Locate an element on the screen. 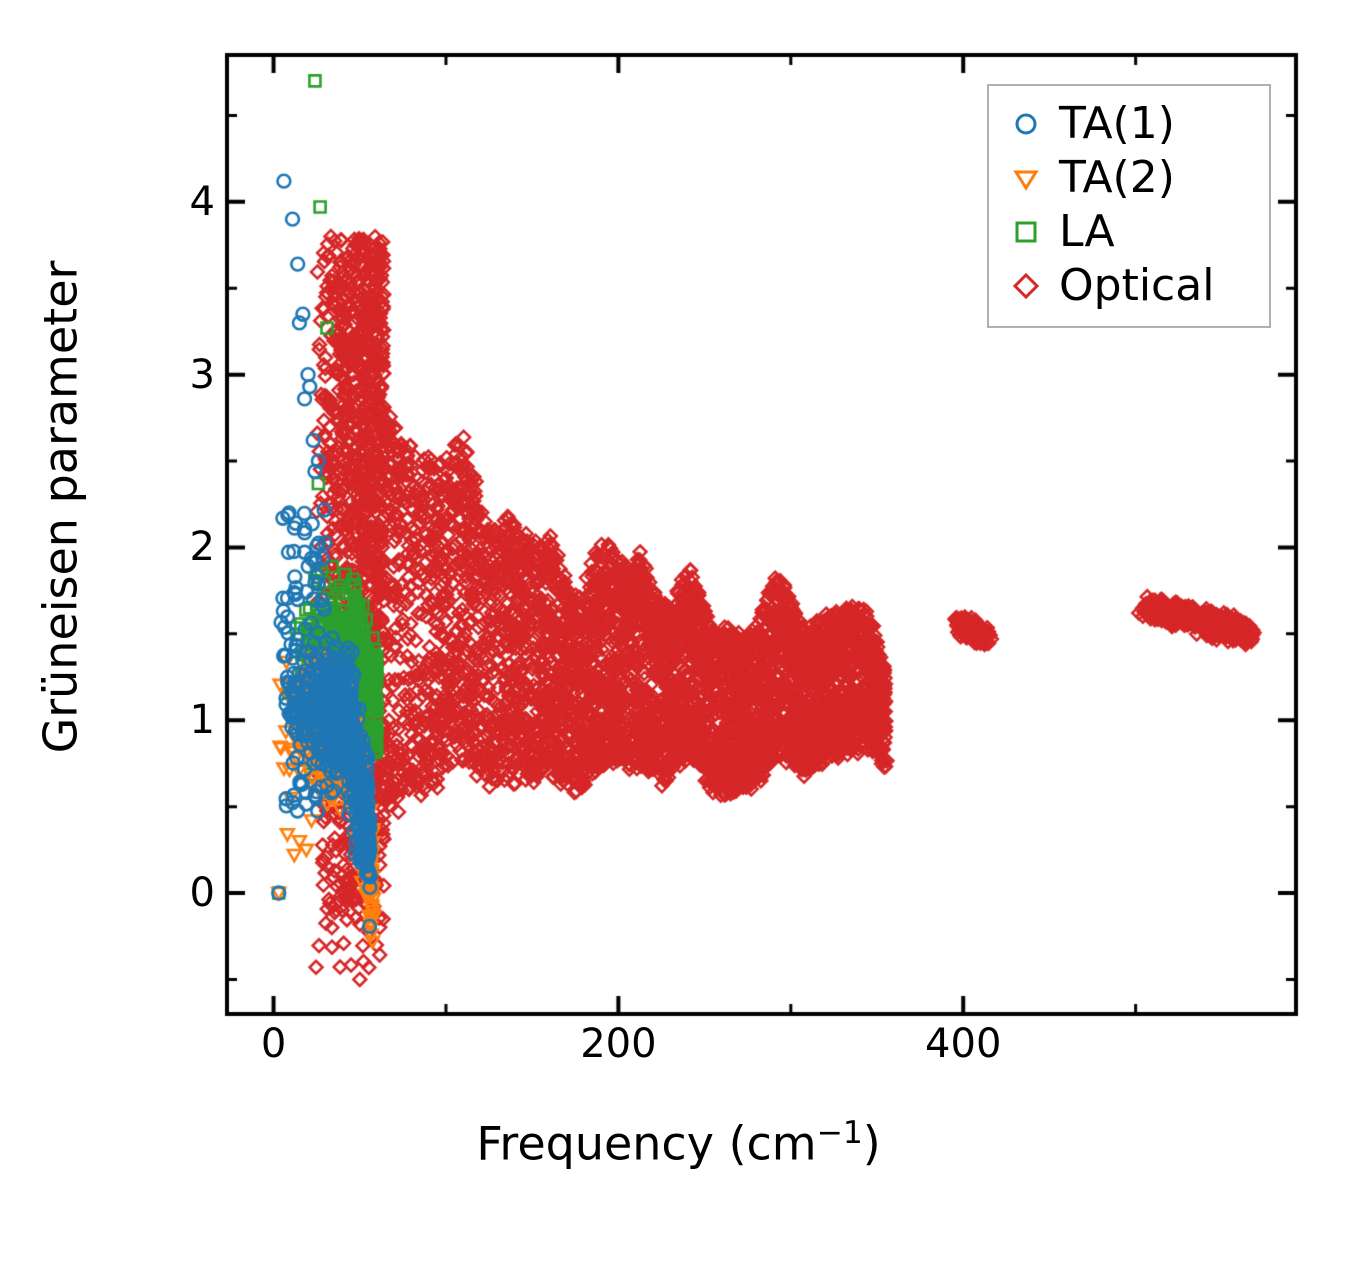 The image size is (1357, 1264). ytick-label-3: 3 is located at coordinates (202, 374).